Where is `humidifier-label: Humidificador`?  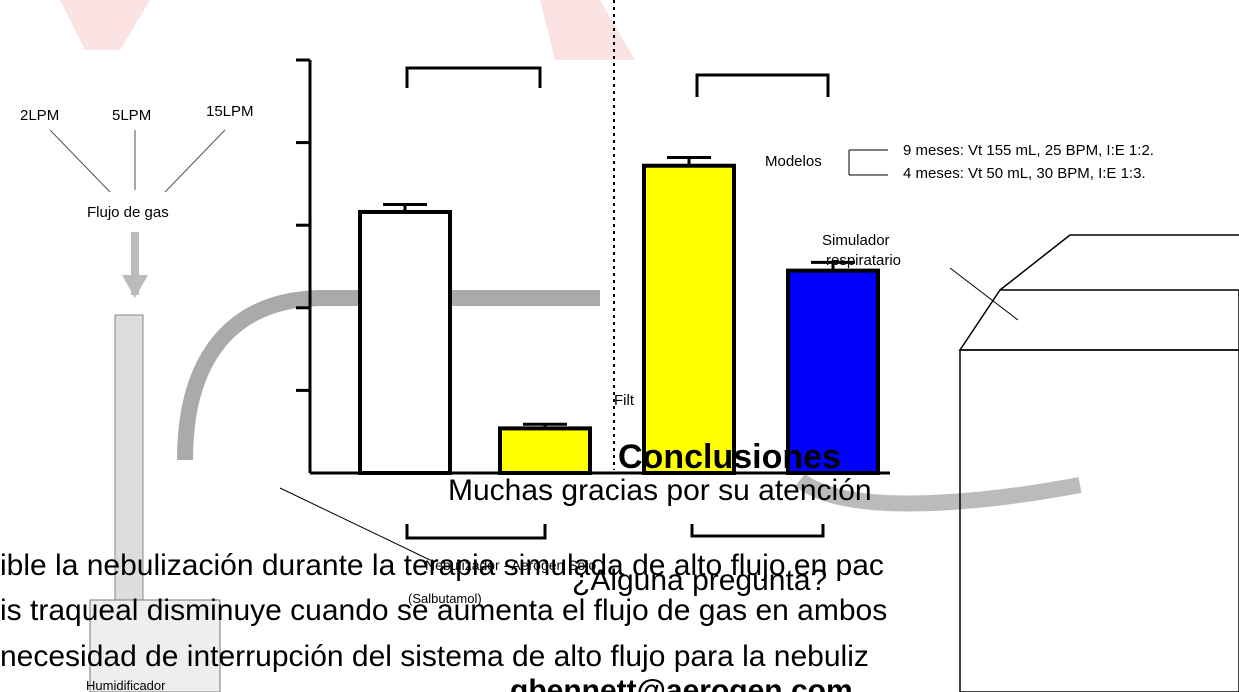 humidifier-label: Humidificador is located at coordinates (126, 685).